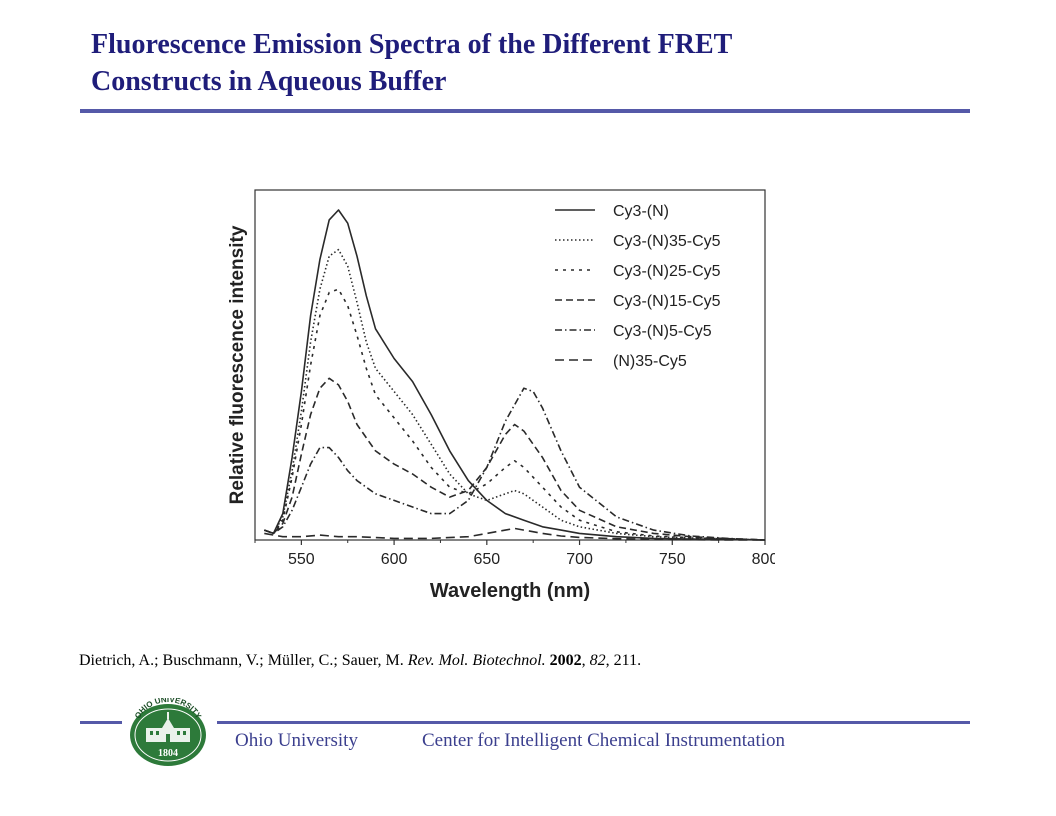 The width and height of the screenshot is (1056, 816). Describe the element at coordinates (476, 660) in the screenshot. I see `citation-journal: Rev. Mol. Biotechnol.` at that location.